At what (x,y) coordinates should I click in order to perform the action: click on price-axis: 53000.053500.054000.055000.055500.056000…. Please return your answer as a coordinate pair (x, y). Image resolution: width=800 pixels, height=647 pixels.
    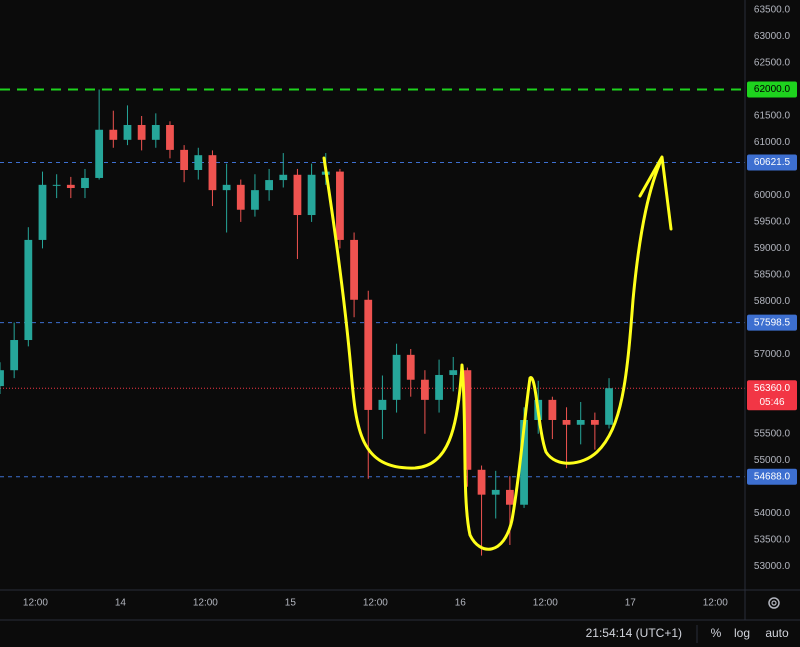
    Looking at the image, I should click on (772, 288).